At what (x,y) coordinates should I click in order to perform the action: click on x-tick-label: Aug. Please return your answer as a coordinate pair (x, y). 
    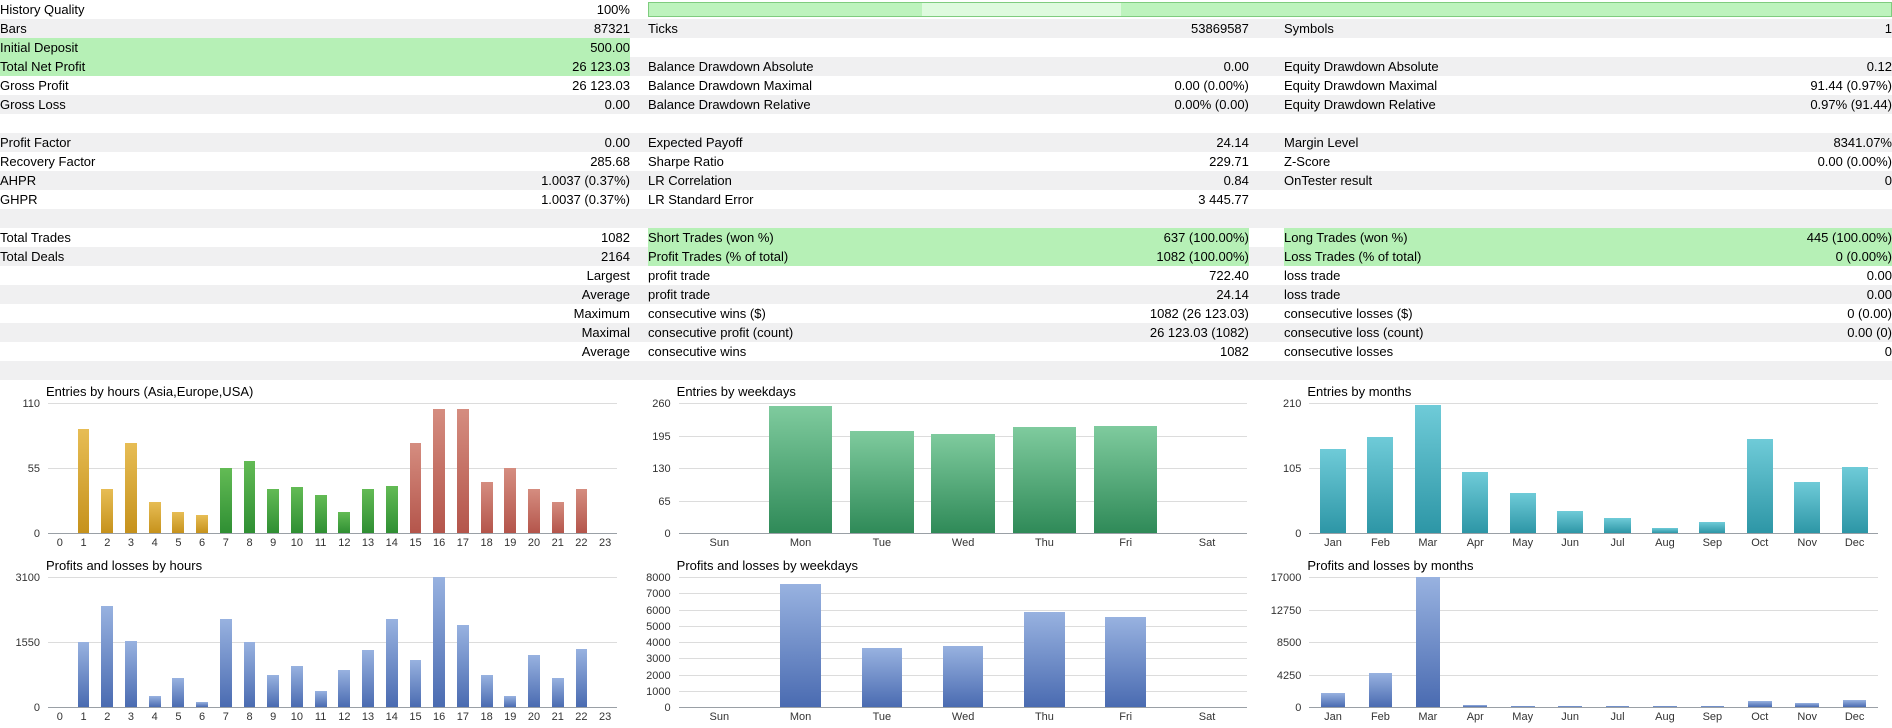
    Looking at the image, I should click on (1665, 717).